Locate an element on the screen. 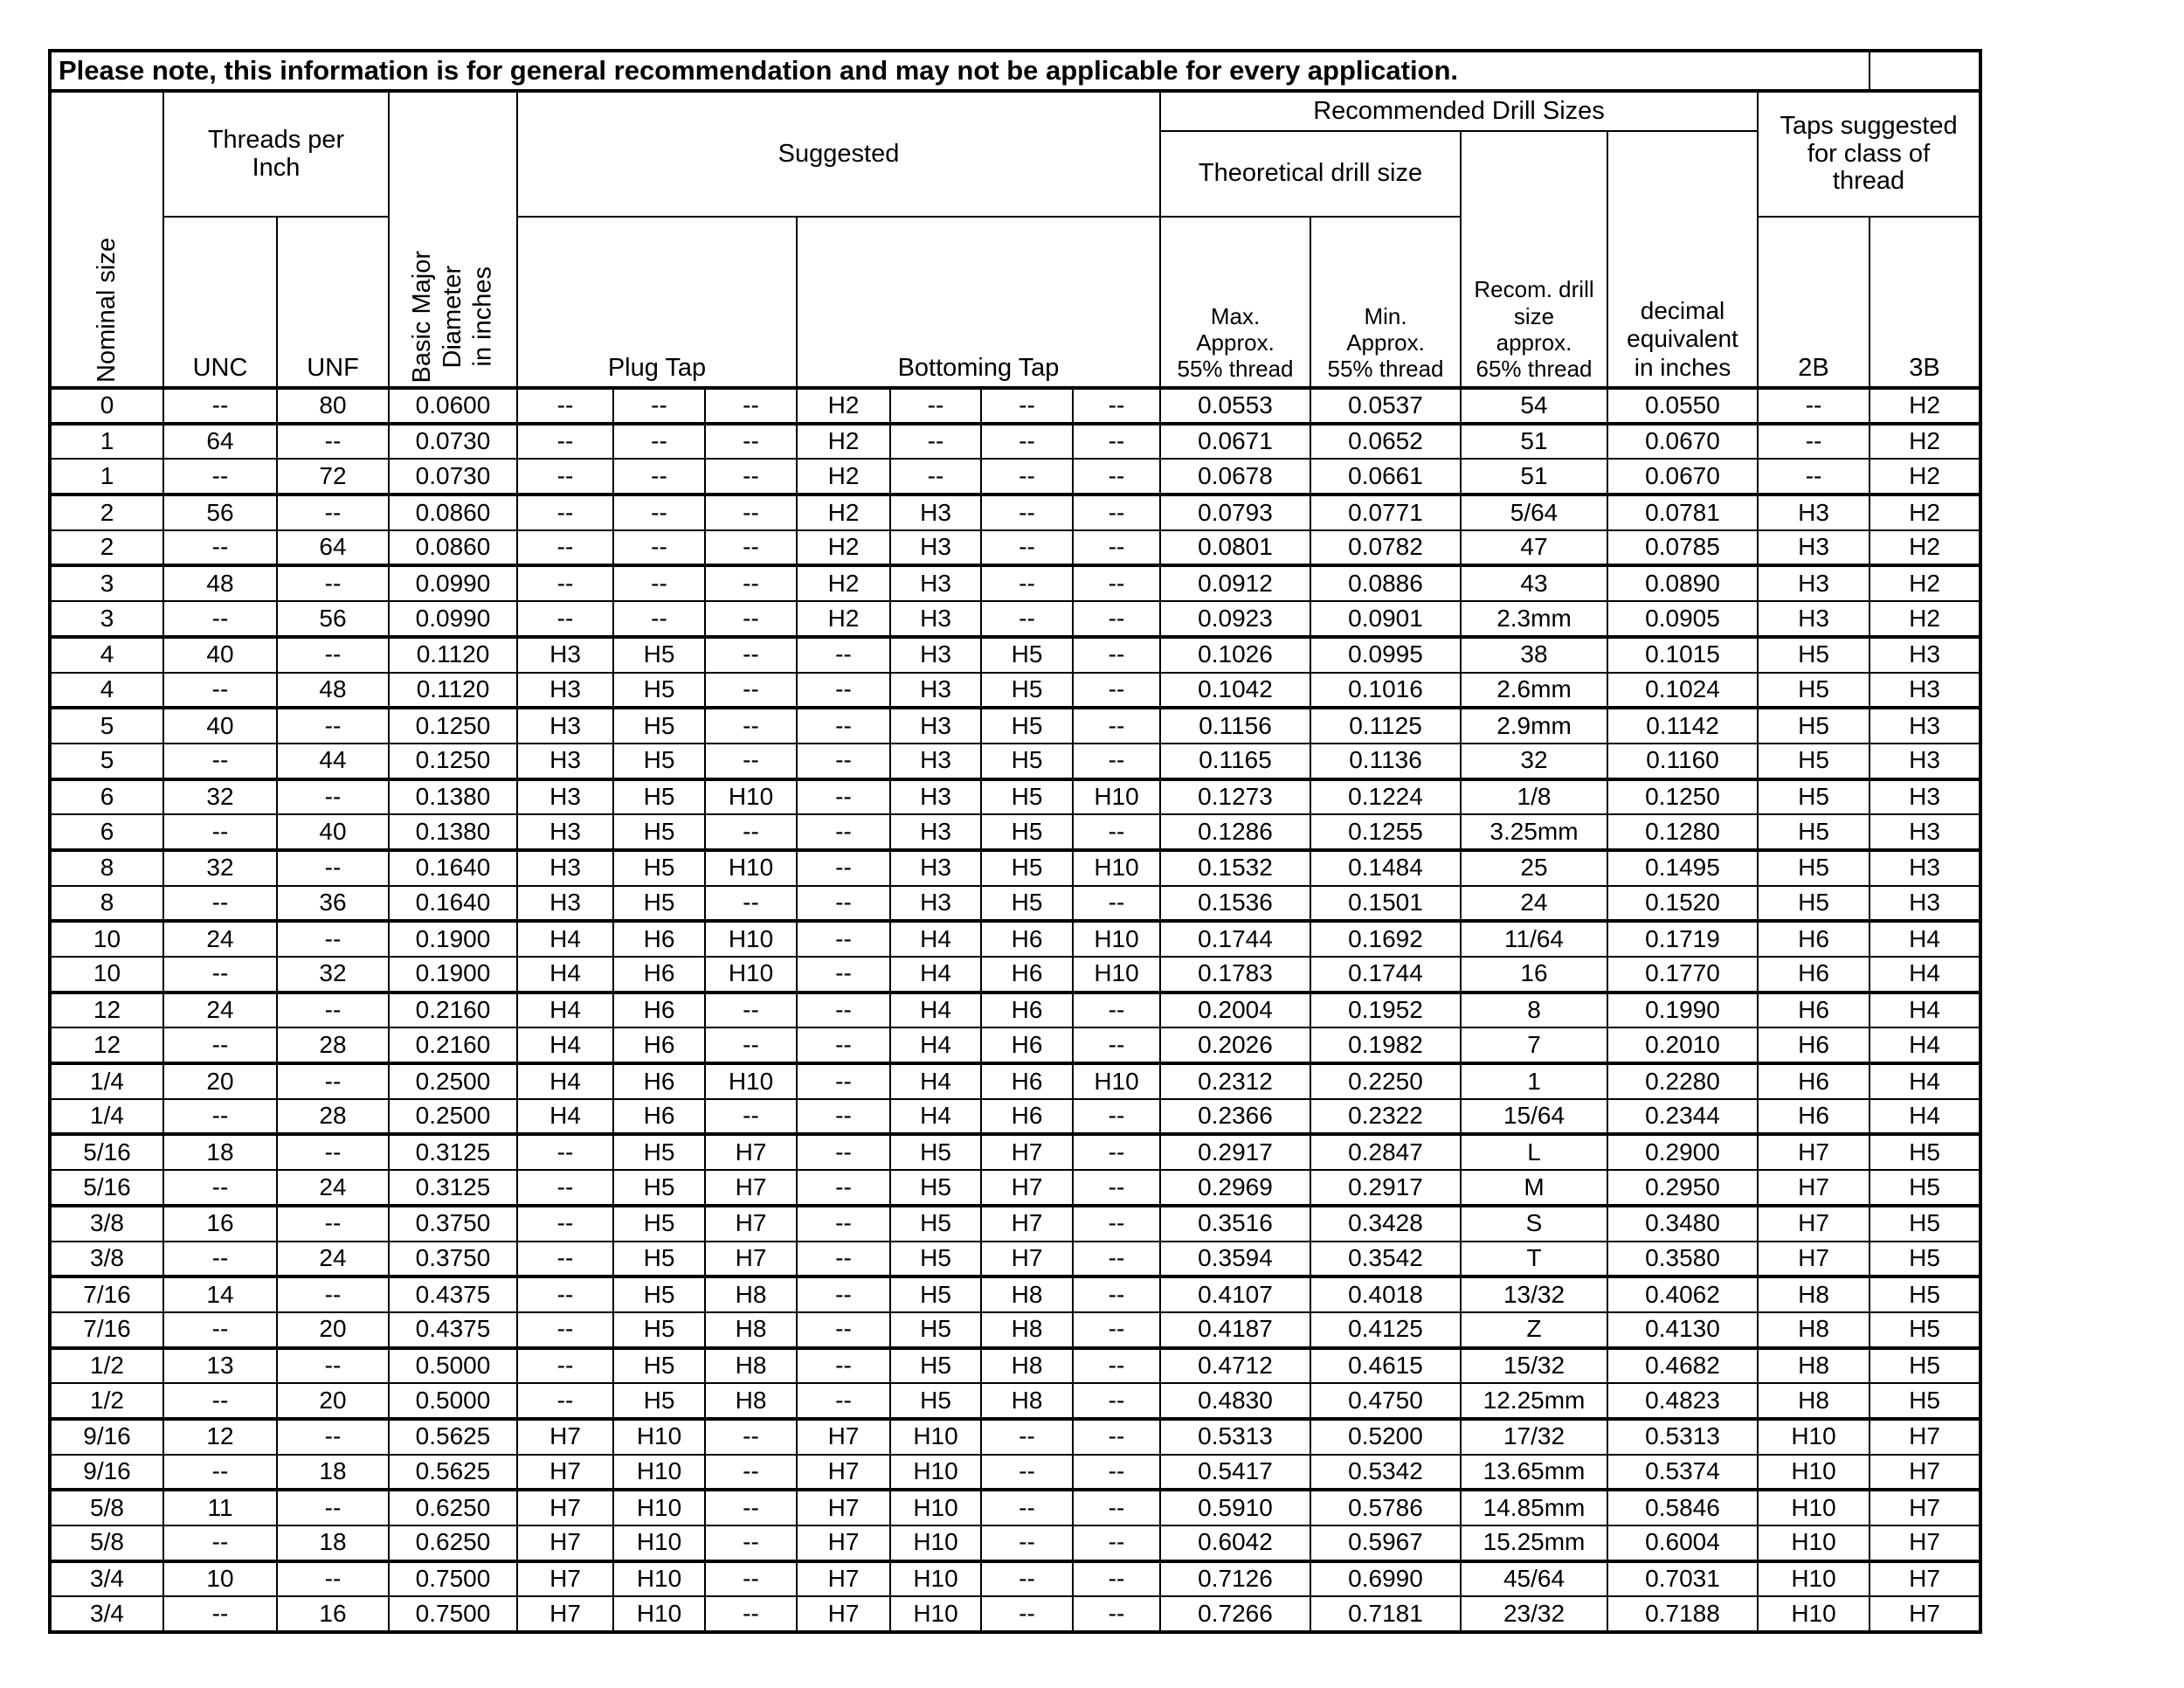 This screenshot has width=2184, height=1688. cell-min-approx-55: 0.0901 is located at coordinates (1386, 619).